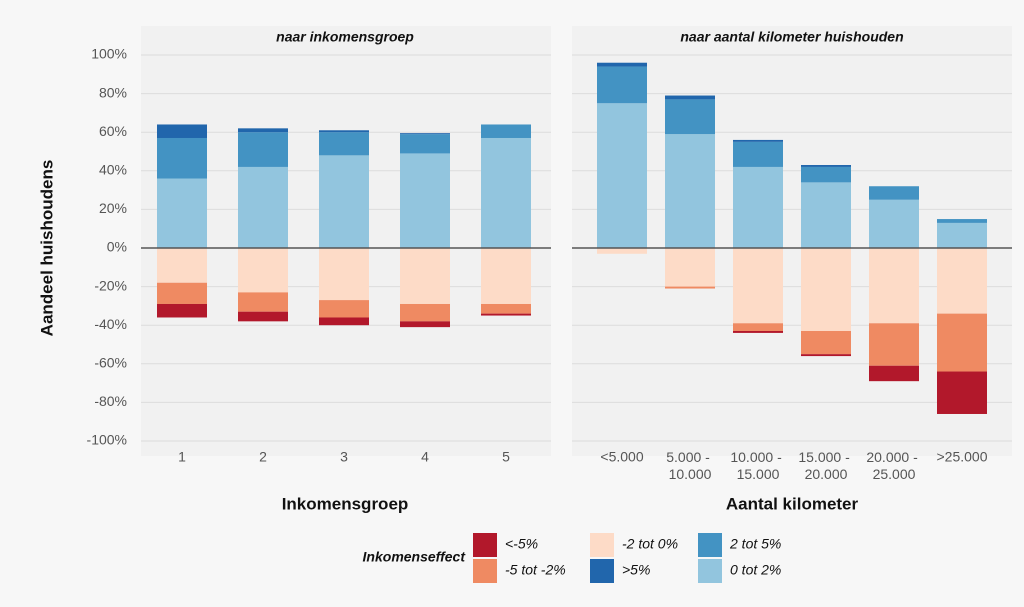 This screenshot has width=1024, height=607. Describe the element at coordinates (110, 363) in the screenshot. I see `y-tick-label: -60%` at that location.